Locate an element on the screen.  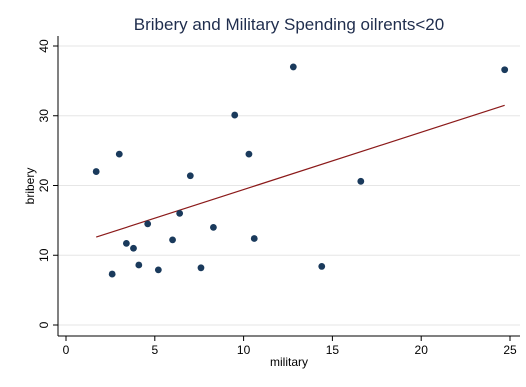
x-tick-label-2: 10 is located at coordinates (244, 350).